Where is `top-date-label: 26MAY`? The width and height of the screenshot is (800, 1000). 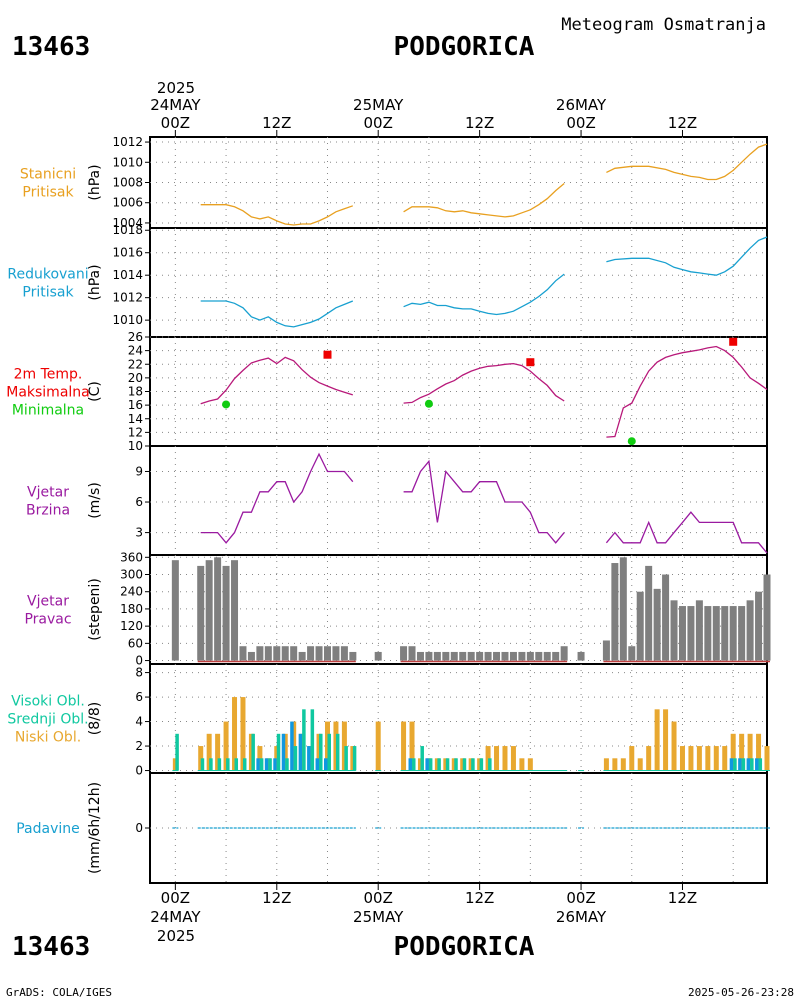
top-date-label: 26MAY is located at coordinates (581, 105).